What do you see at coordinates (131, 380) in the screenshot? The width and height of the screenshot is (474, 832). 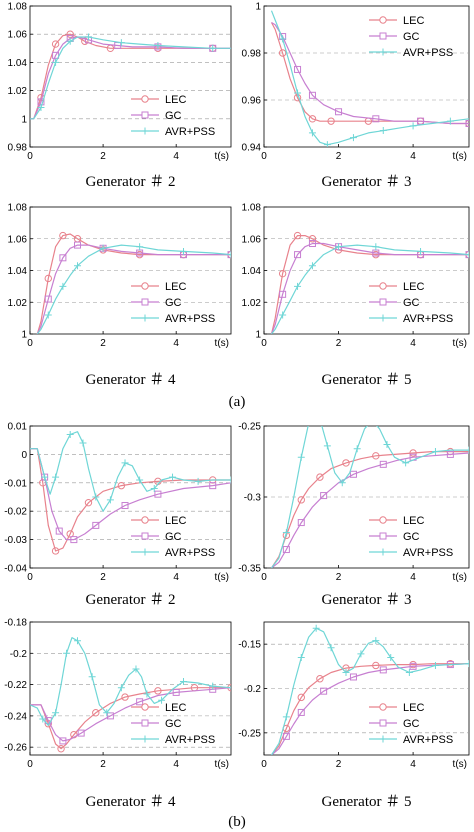 I see `subplot-title: Generator ＃ 4` at bounding box center [131, 380].